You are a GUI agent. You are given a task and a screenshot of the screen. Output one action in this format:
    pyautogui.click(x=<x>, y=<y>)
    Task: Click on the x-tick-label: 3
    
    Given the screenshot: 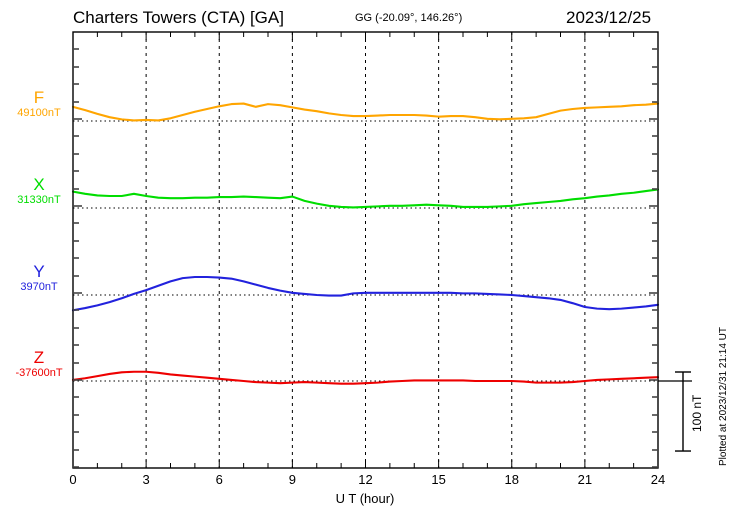 What is the action you would take?
    pyautogui.click(x=146, y=479)
    